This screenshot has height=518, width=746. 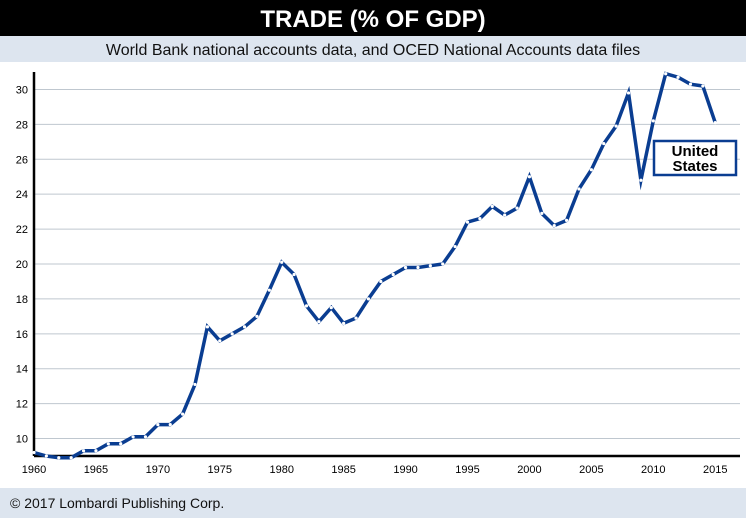 I want to click on data-point-1993, so click(x=443, y=264).